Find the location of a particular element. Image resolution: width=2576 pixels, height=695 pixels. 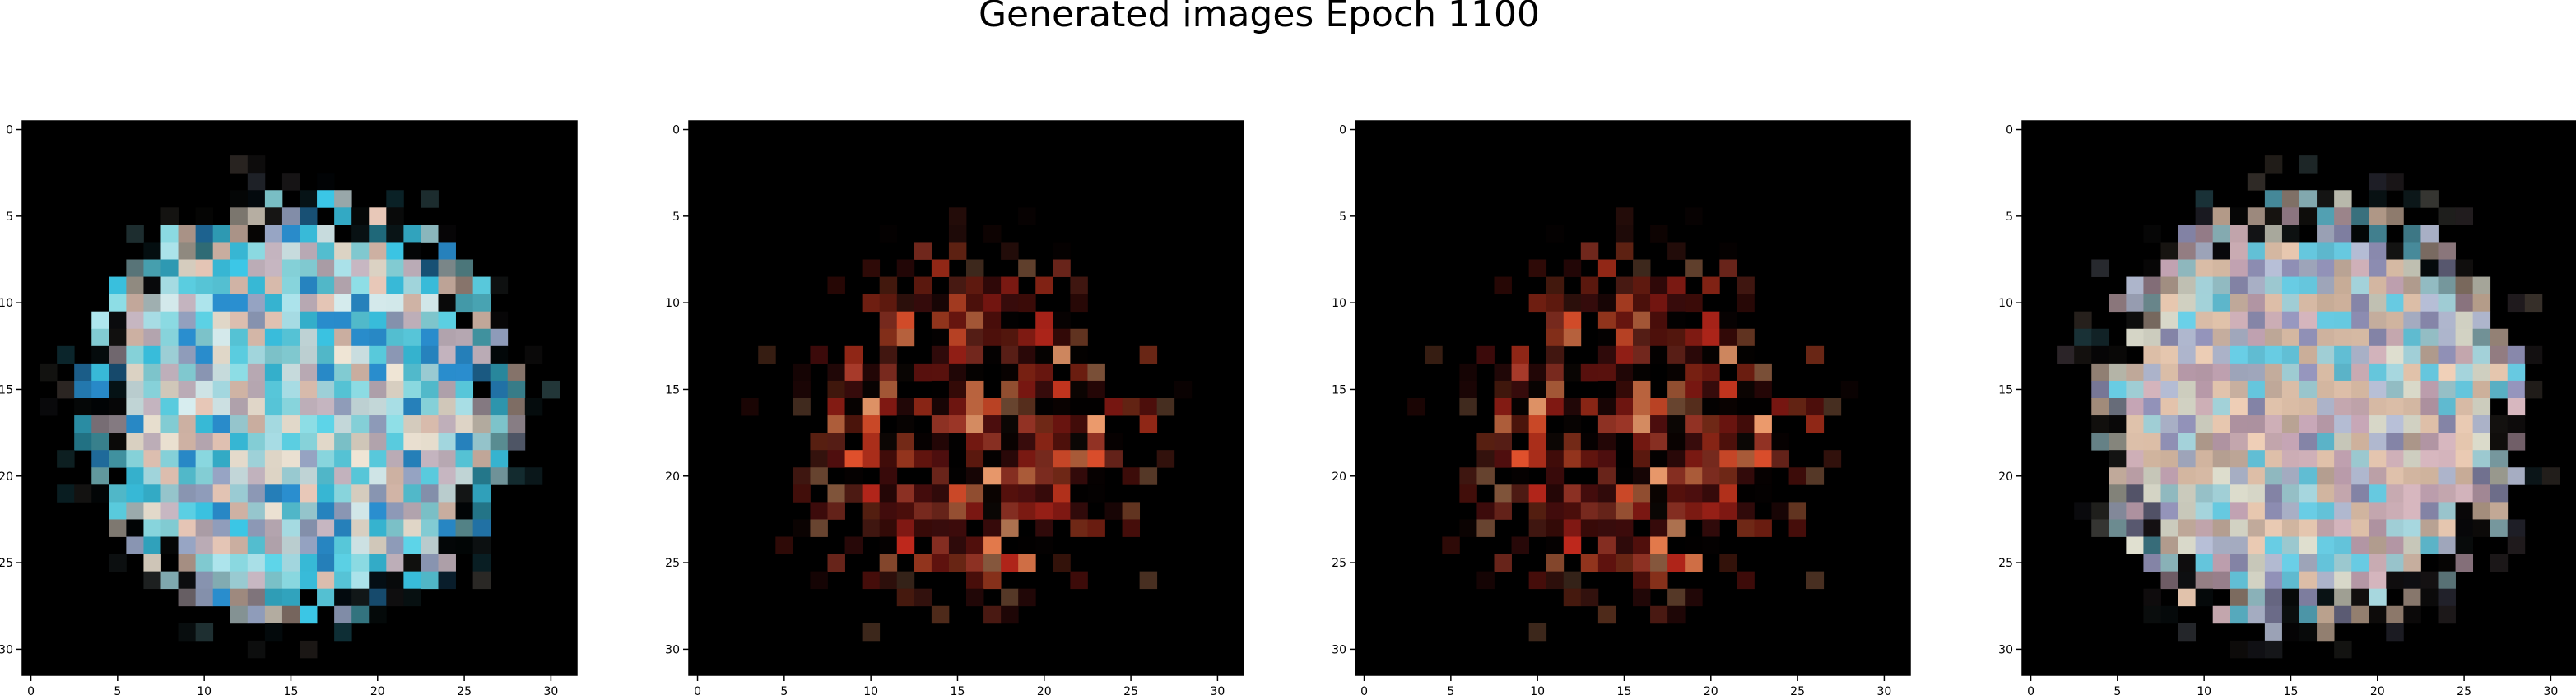

x-tick-label: 25 is located at coordinates (1130, 690).